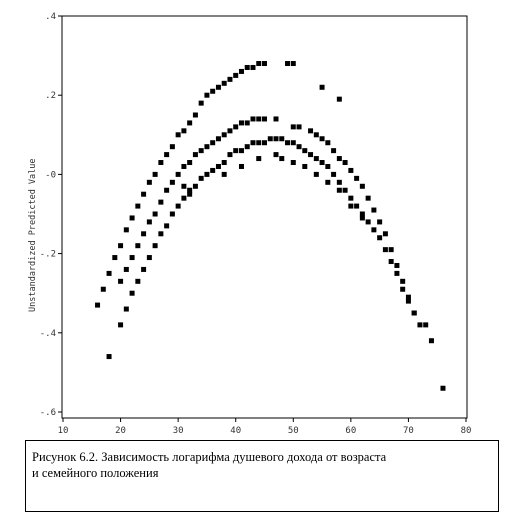 This screenshot has height=529, width=512. I want to click on x-tick-label: 40, so click(235, 431).